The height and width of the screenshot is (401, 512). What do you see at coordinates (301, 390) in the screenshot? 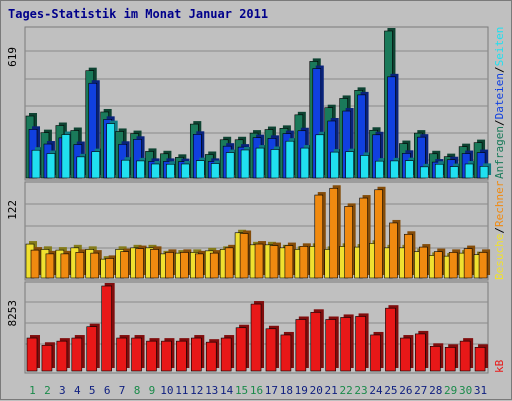
I see `day-label: 19` at bounding box center [301, 390].